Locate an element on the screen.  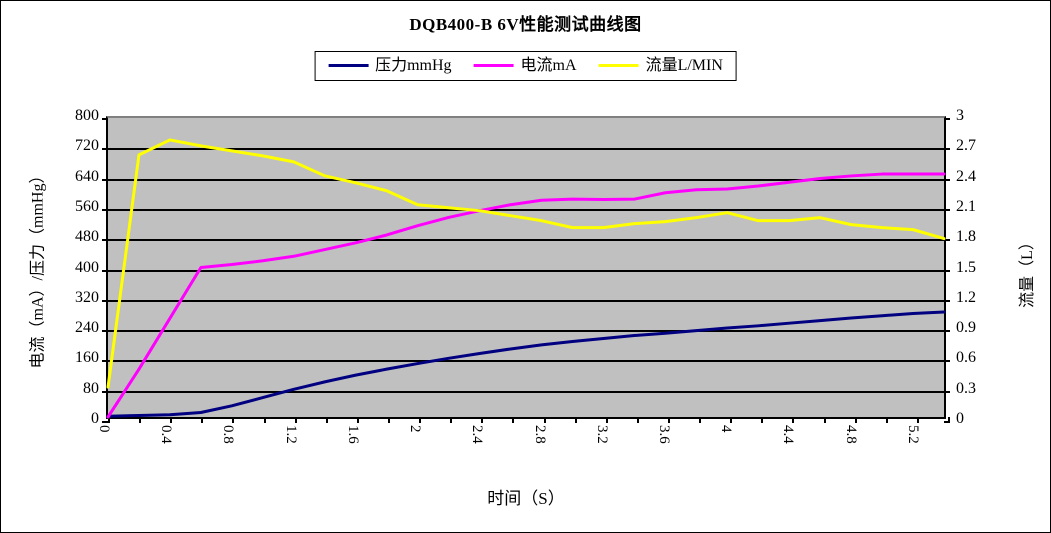
legend-swatch-flow is located at coordinates (618, 65).